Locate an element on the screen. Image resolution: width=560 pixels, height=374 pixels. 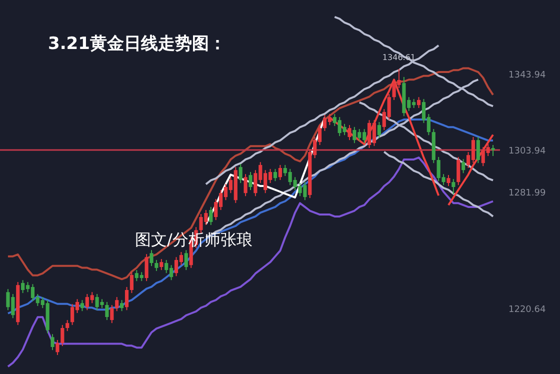
y-tick-label: 1220.64 is located at coordinates (527, 309).